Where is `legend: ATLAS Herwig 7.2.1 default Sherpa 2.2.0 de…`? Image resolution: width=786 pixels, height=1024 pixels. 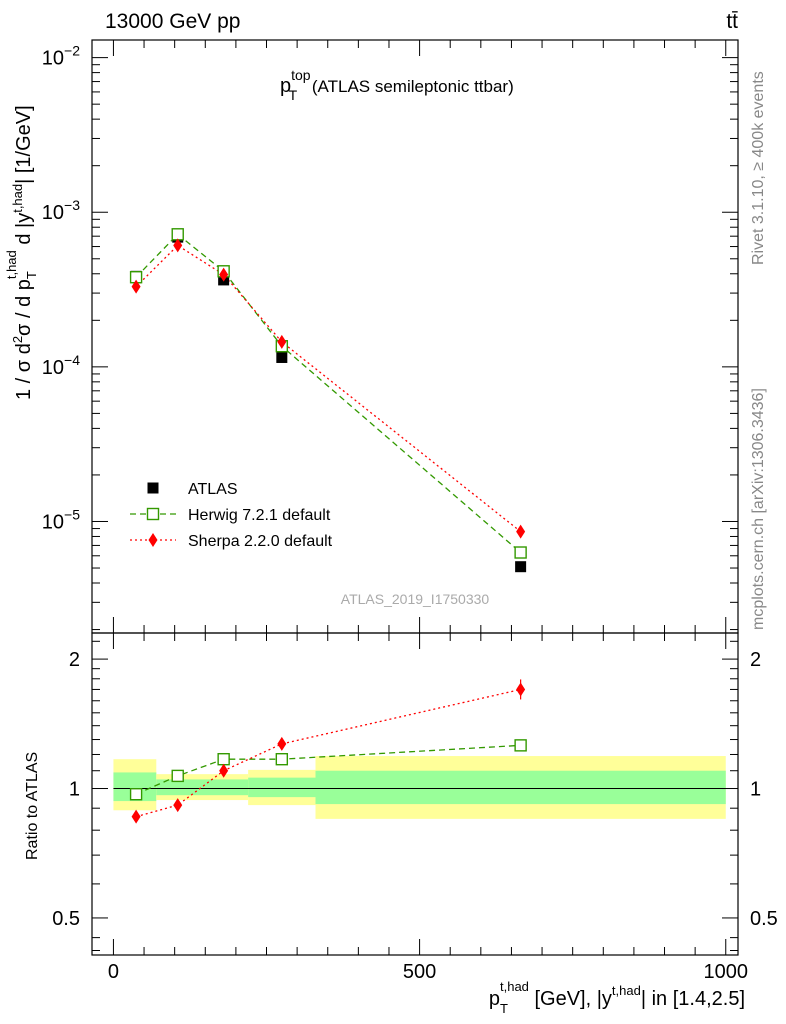 legend: ATLAS Herwig 7.2.1 default Sherpa 2.2.0 de… is located at coordinates (231, 515).